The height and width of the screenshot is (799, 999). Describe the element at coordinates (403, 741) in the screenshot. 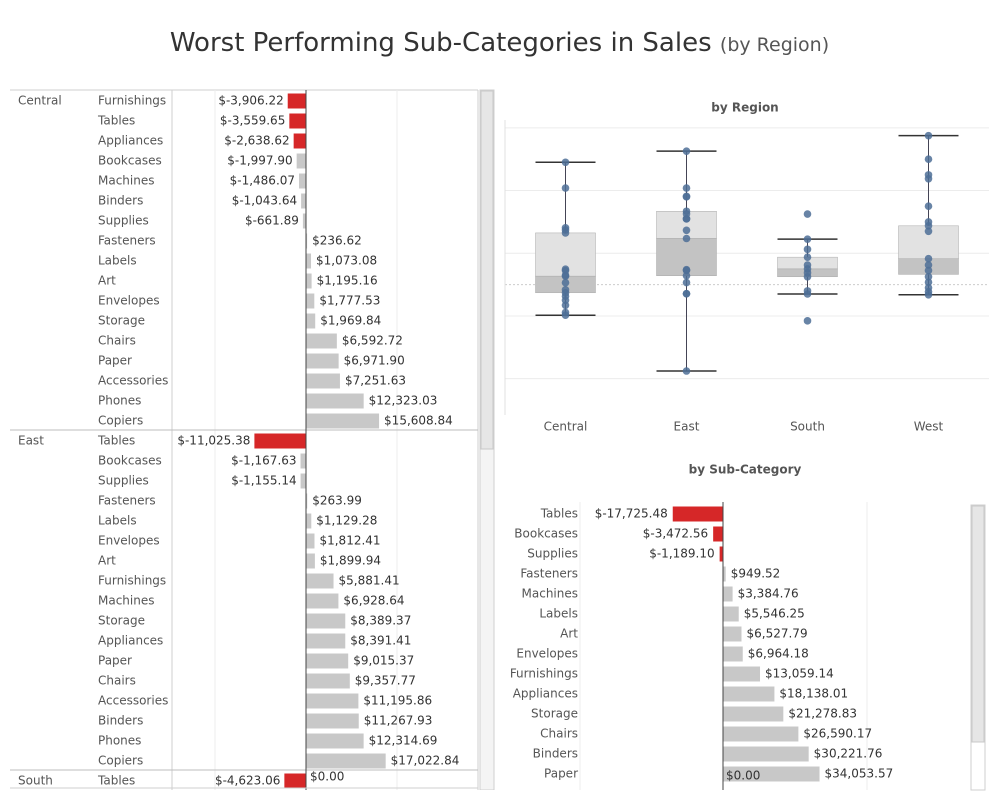

I see `value-label: $12,314.69` at that location.